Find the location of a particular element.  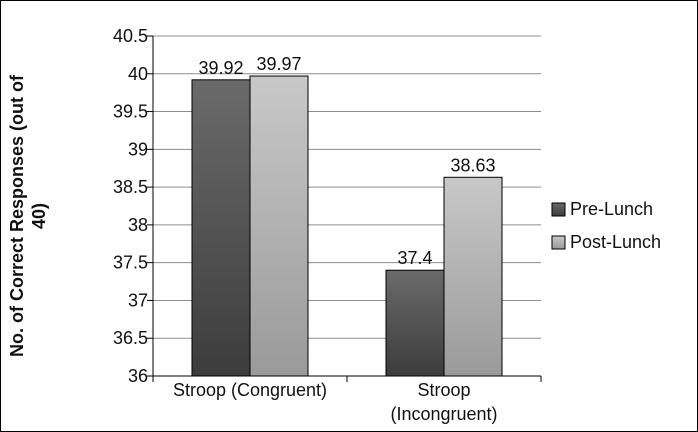

y-tick-label: 38 is located at coordinates (138, 225).